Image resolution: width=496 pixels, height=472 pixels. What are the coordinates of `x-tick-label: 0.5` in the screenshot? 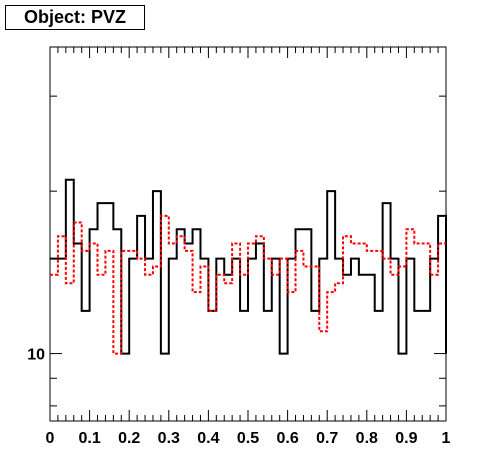 It's located at (248, 438).